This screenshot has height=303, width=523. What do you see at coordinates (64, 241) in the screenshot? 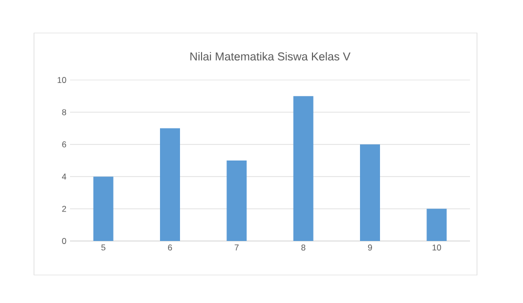
I see `y-tick-label: 0` at bounding box center [64, 241].